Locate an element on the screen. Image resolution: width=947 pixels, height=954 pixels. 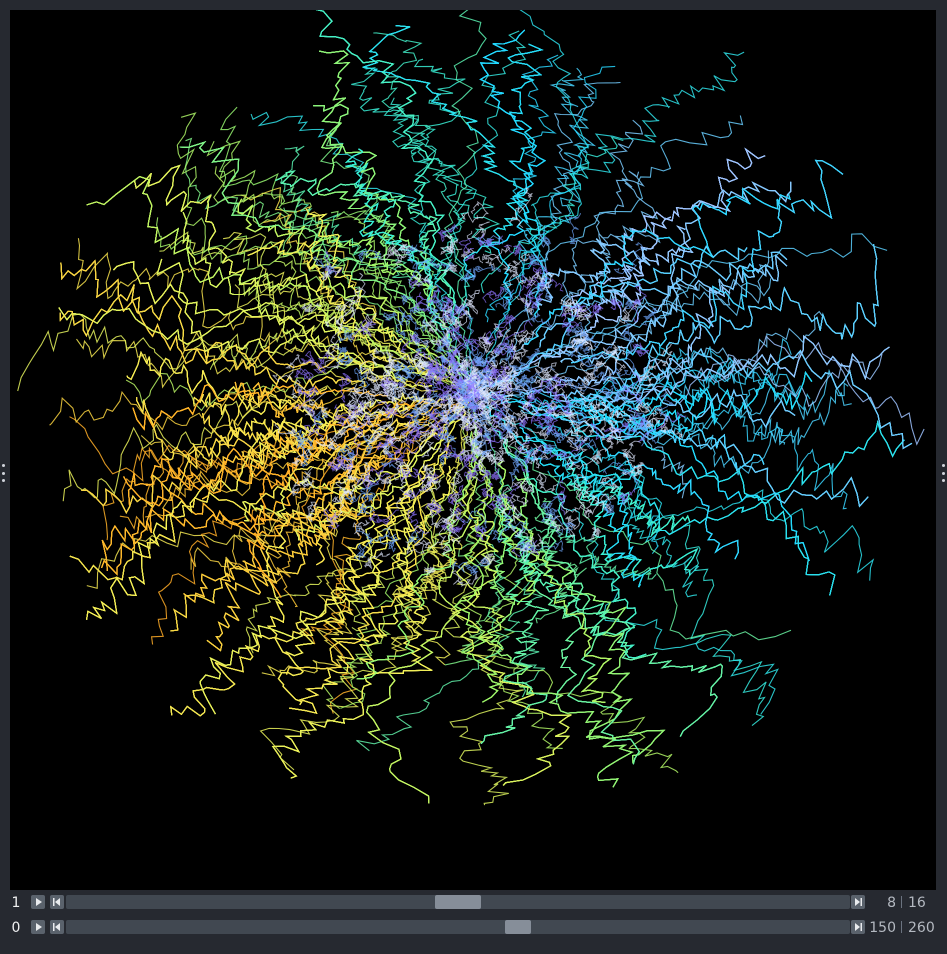
current-frame: 8 is located at coordinates (891, 903).